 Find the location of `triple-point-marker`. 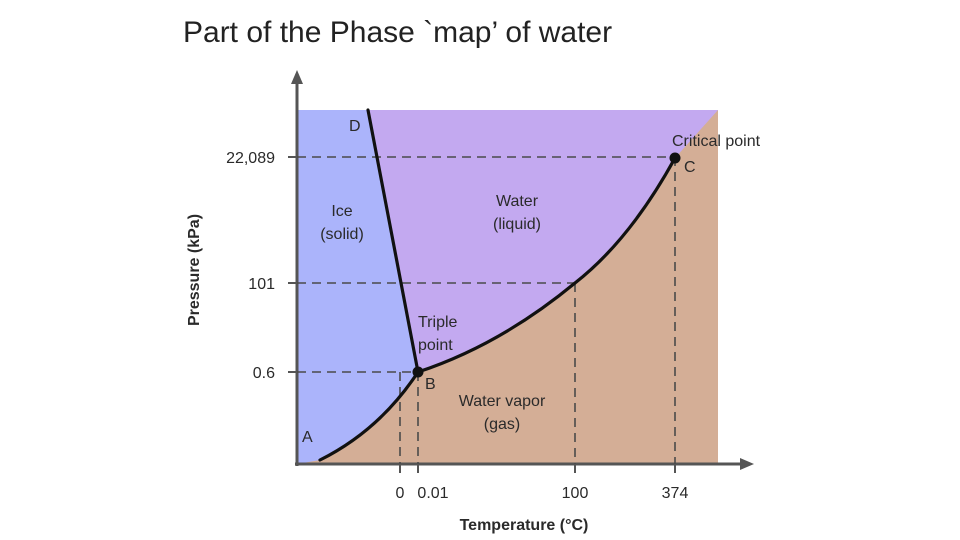

triple-point-marker is located at coordinates (418, 372).